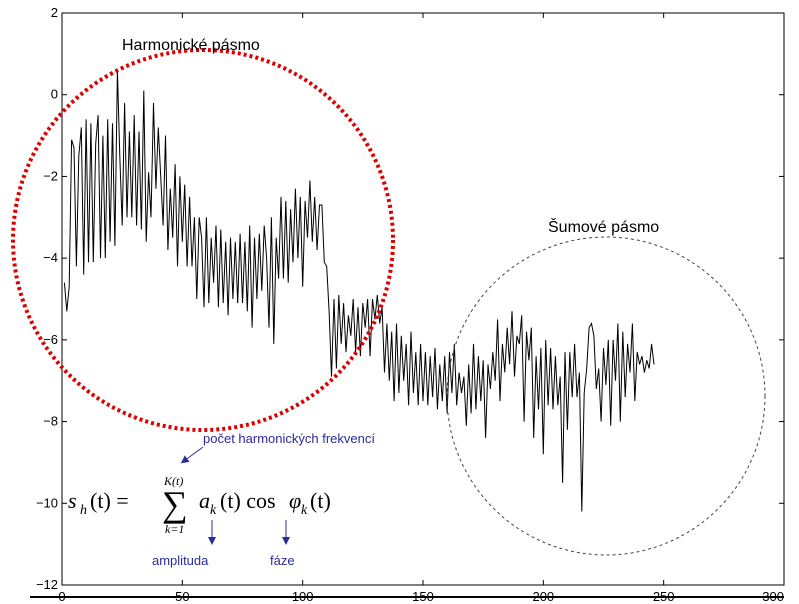 Image resolution: width=799 pixels, height=604 pixels. What do you see at coordinates (54, 12) in the screenshot?
I see `y-tick-label: 2` at bounding box center [54, 12].